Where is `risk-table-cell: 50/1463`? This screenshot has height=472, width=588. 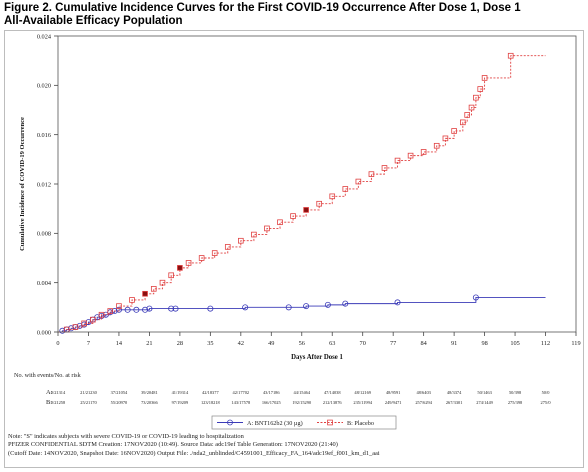
risk-table-cell: 50/1463 is located at coordinates (484, 392).